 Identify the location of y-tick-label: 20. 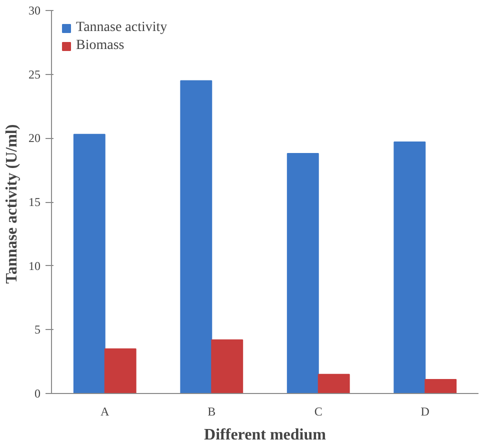
(34, 138).